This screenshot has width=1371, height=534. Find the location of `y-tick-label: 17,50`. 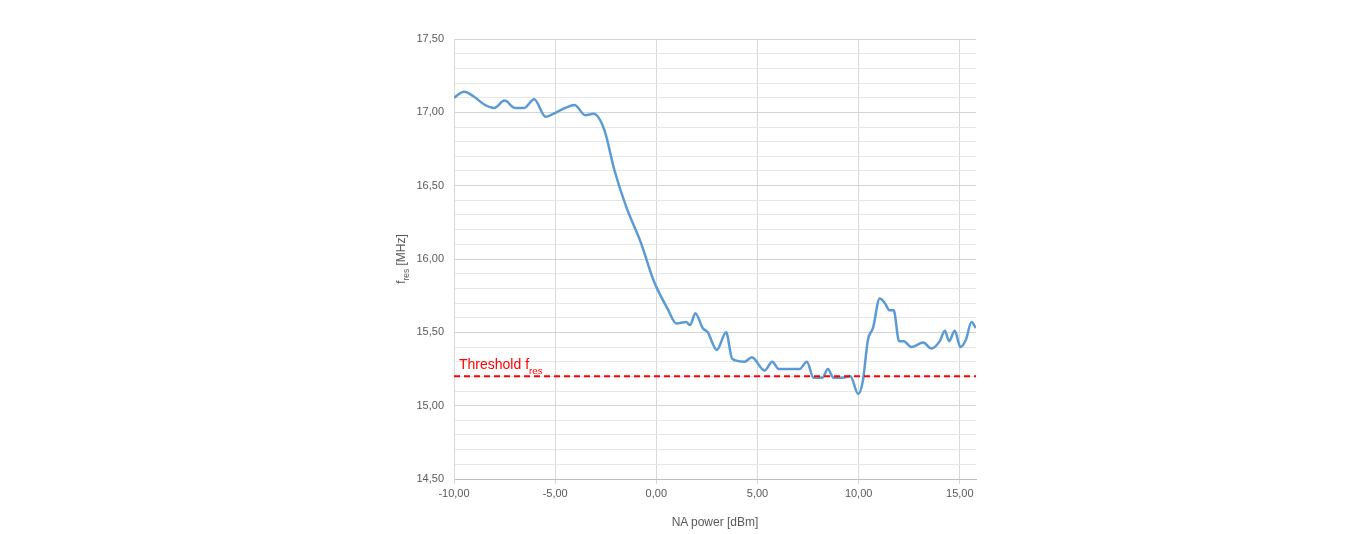

y-tick-label: 17,50 is located at coordinates (430, 38).